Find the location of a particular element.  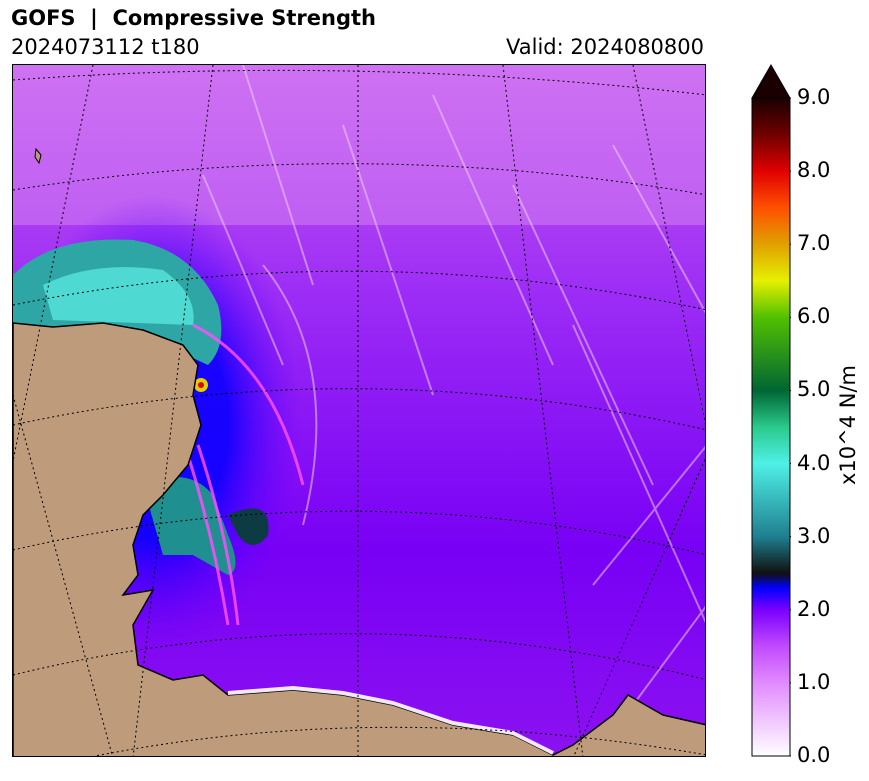

small-island is located at coordinates (38, 156).